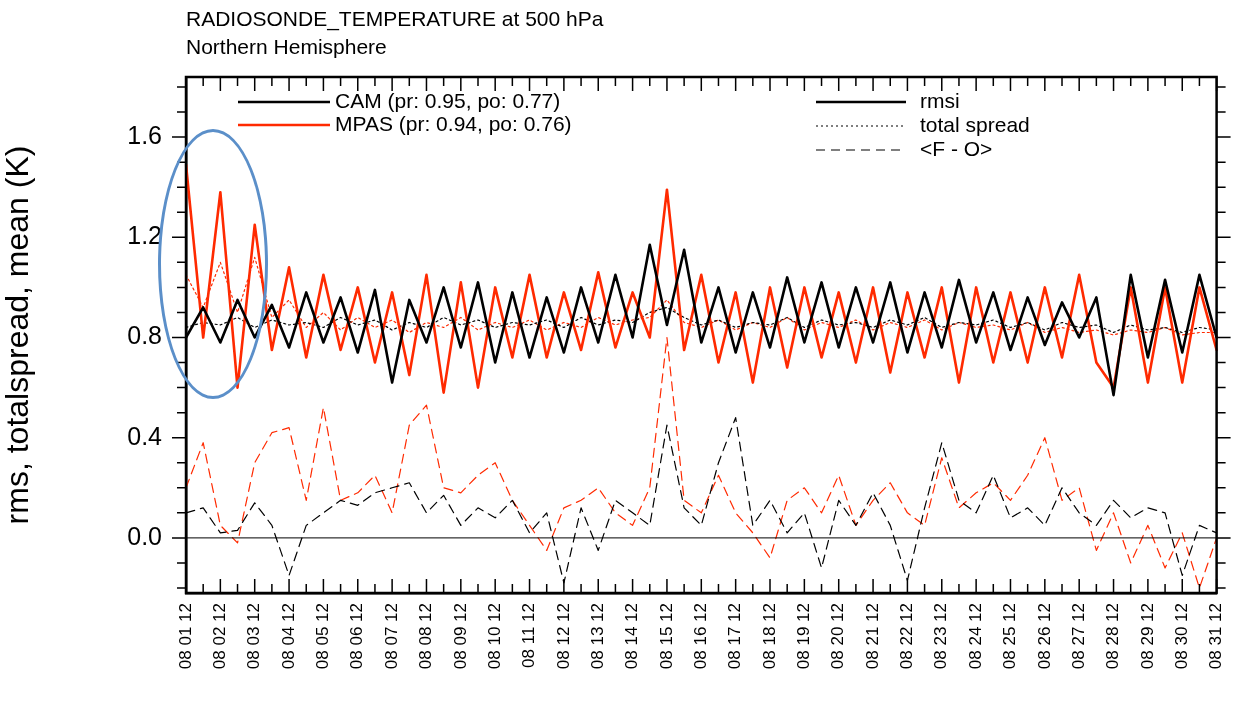 This screenshot has height=709, width=1247. I want to click on x-tick-label: 08 06 12, so click(357, 636).